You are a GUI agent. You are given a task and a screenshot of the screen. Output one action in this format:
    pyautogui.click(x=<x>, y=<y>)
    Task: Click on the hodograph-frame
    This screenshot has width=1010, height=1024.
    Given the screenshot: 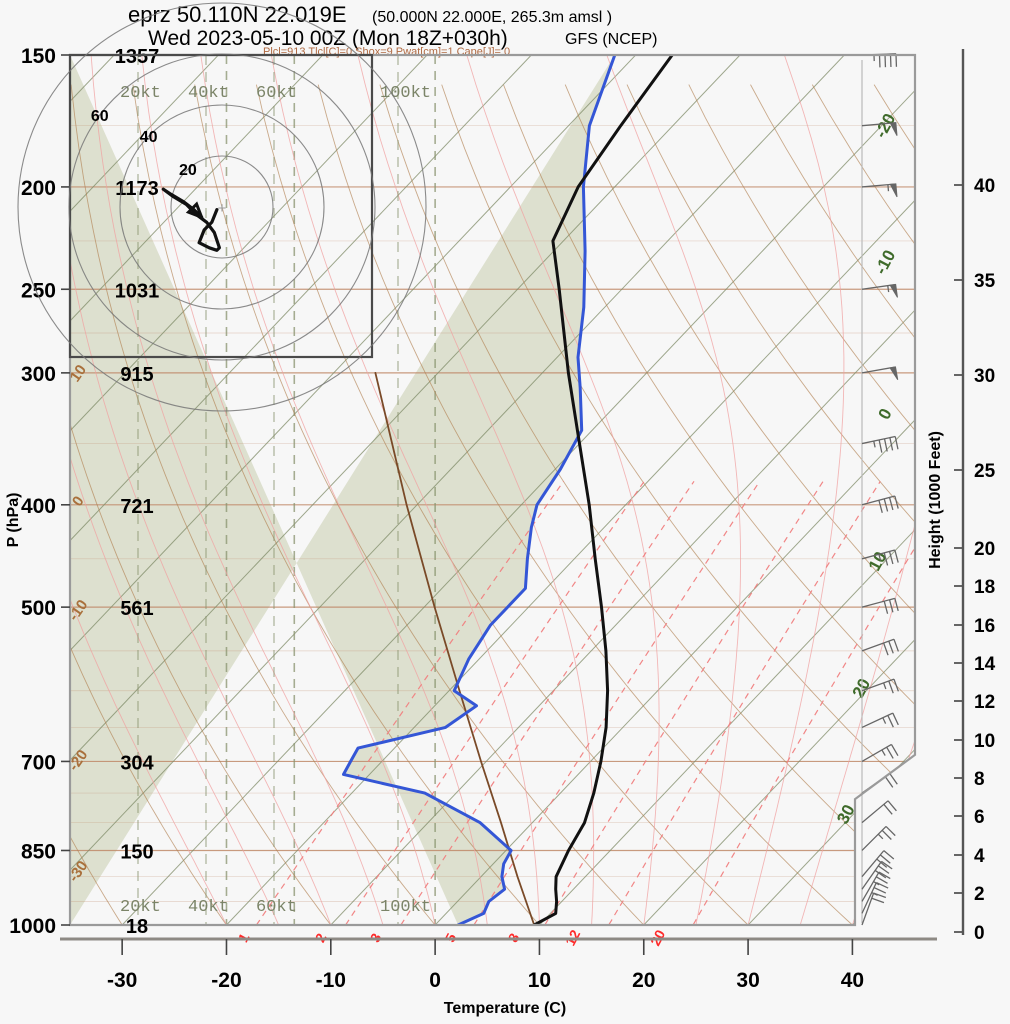 What is the action you would take?
    pyautogui.click(x=221, y=206)
    